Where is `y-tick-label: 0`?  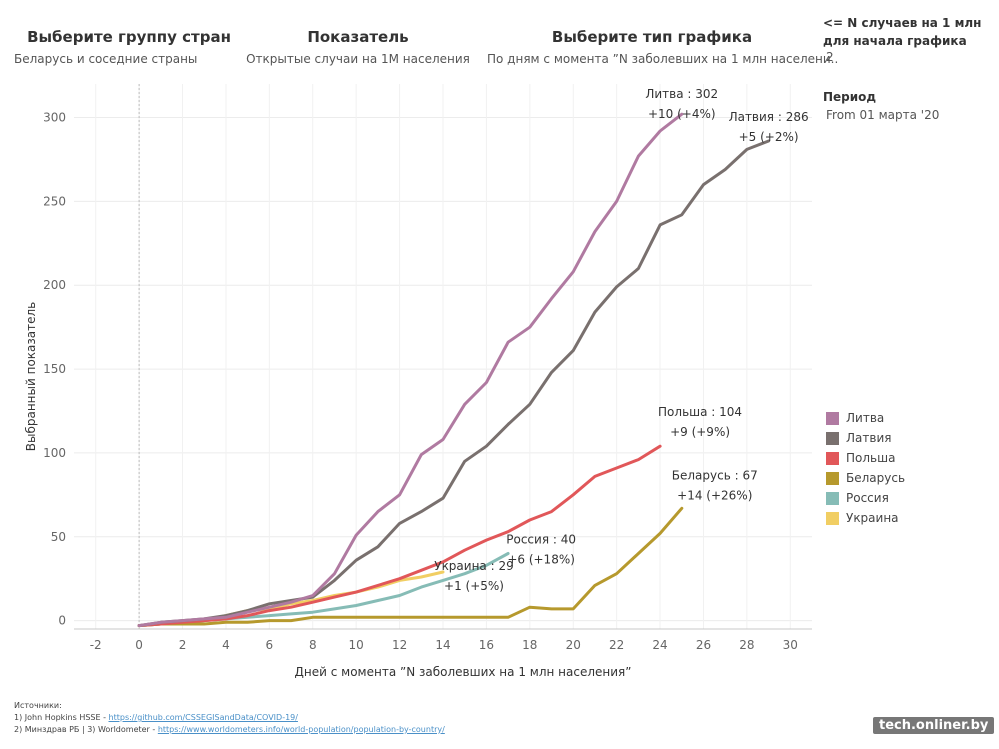
y-tick-label: 0 is located at coordinates (62, 621).